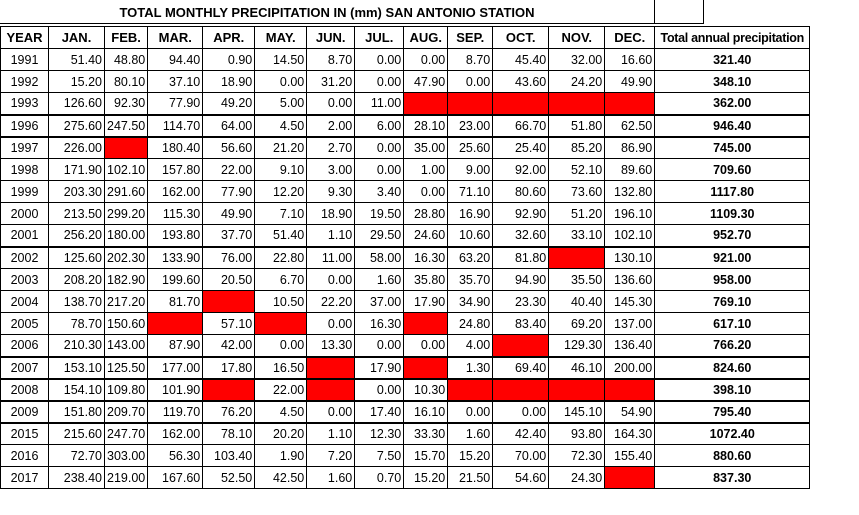  What do you see at coordinates (521, 125) in the screenshot?
I see `month-value-cell: 66.70` at bounding box center [521, 125].